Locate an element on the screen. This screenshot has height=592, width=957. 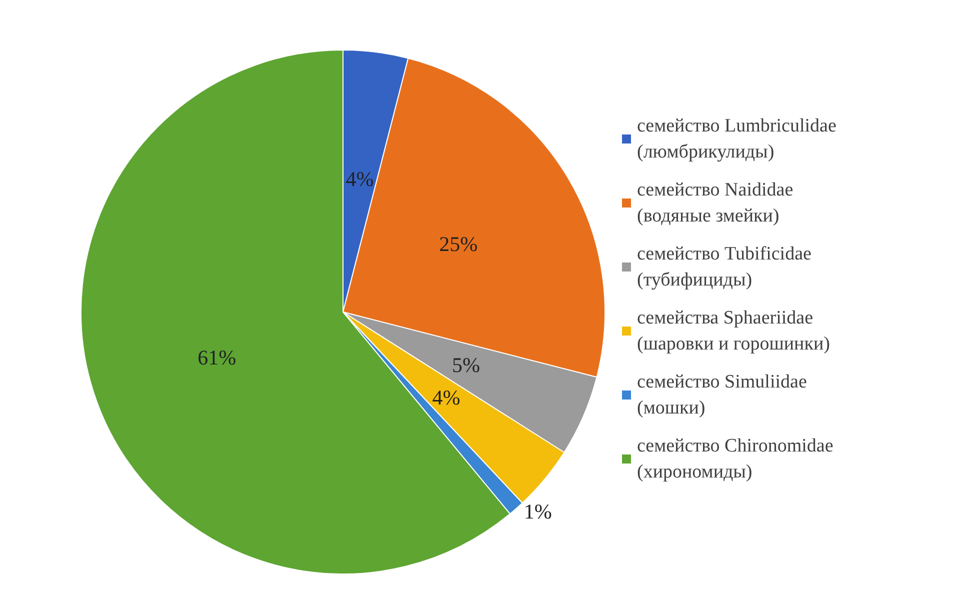
data-label: 5% is located at coordinates (466, 365).